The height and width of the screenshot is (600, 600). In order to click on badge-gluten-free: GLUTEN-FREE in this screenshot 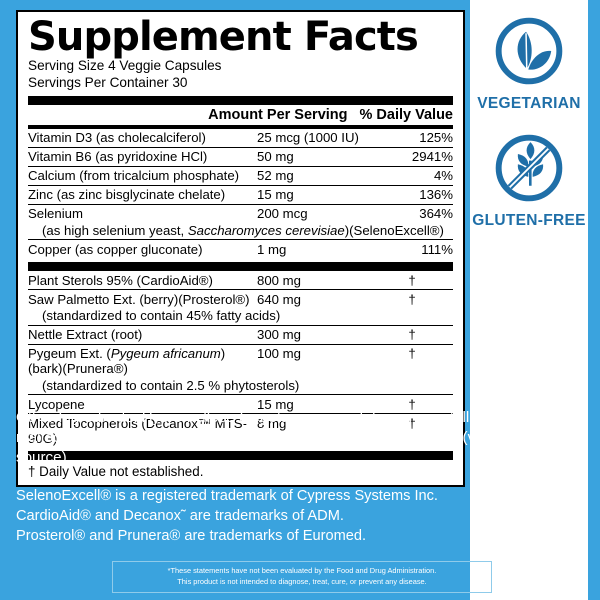, I will do `click(529, 180)`.